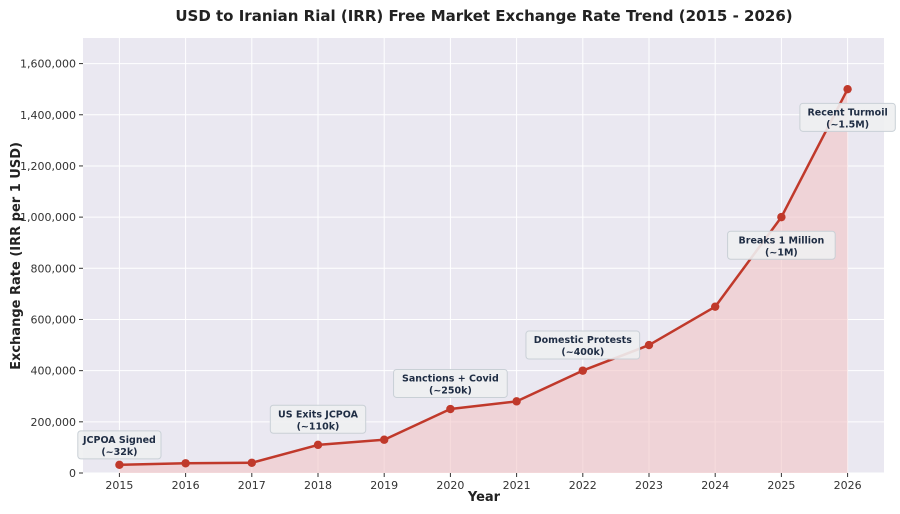 This screenshot has height=514, width=900. I want to click on x-tick-label: 2026, so click(848, 485).